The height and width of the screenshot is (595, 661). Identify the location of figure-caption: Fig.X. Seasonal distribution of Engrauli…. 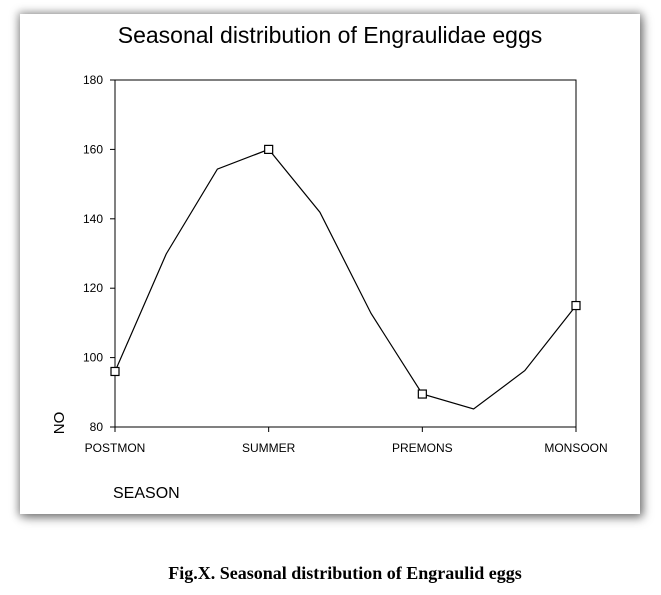
(345, 573).